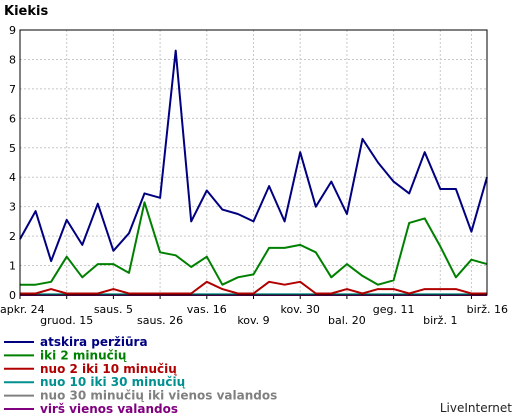 This screenshot has width=520, height=418. Describe the element at coordinates (207, 309) in the screenshot. I see `x-tick-label: vas. 16` at that location.